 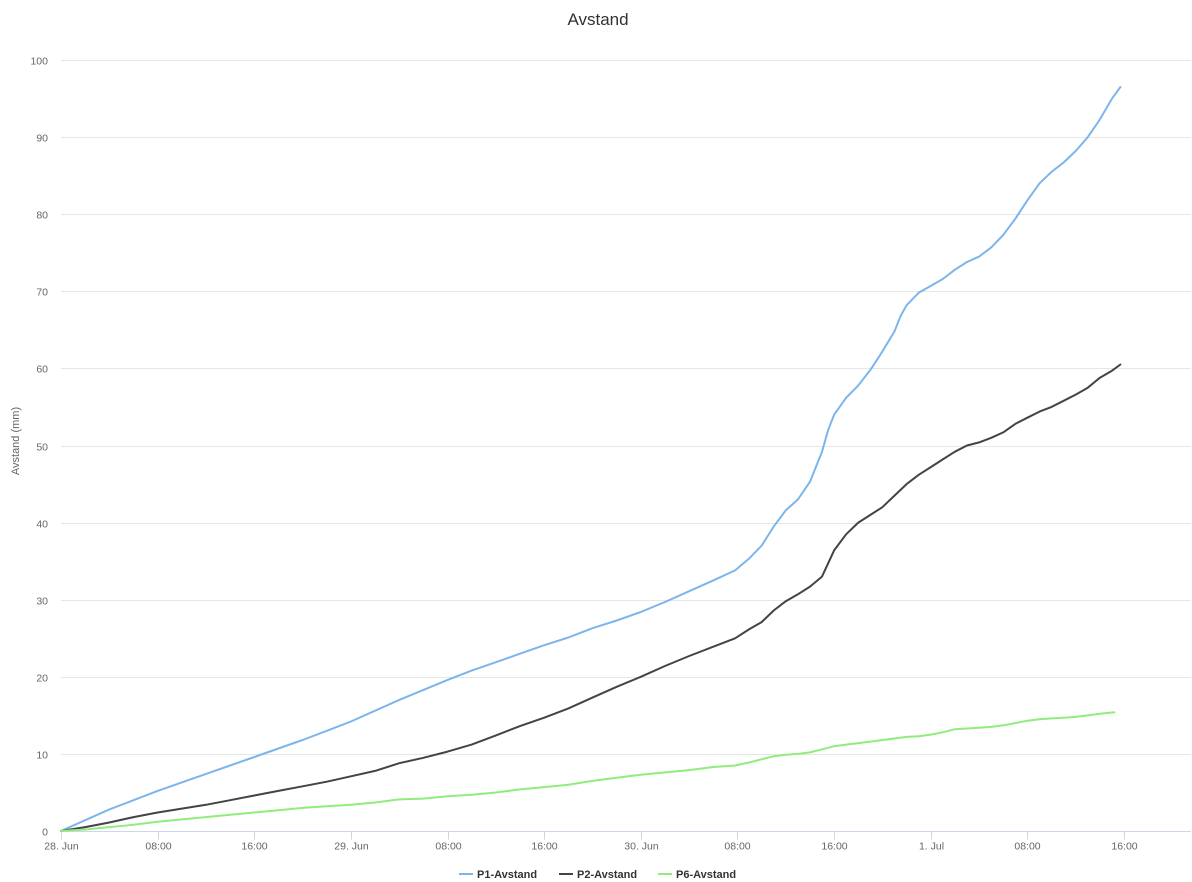 What do you see at coordinates (42, 602) in the screenshot?
I see `y-tick-label: 30` at bounding box center [42, 602].